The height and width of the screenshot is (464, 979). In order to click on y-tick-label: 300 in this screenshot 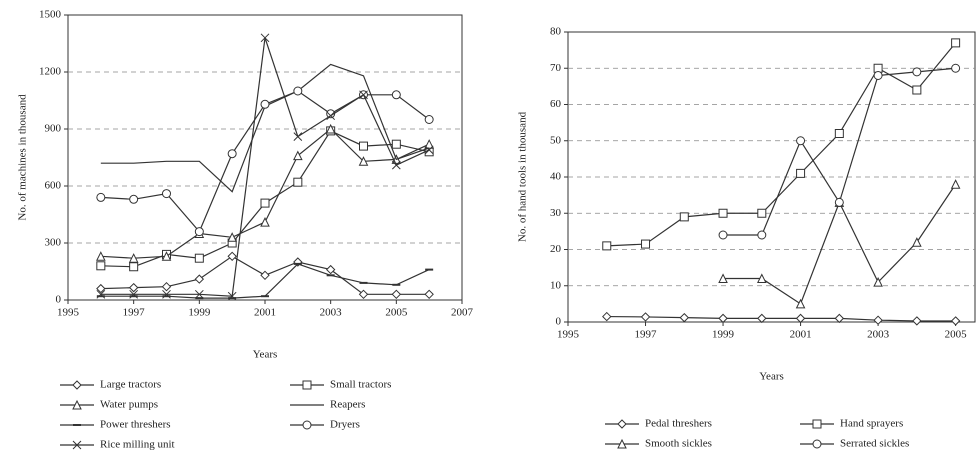, I will do `click(53, 243)`.